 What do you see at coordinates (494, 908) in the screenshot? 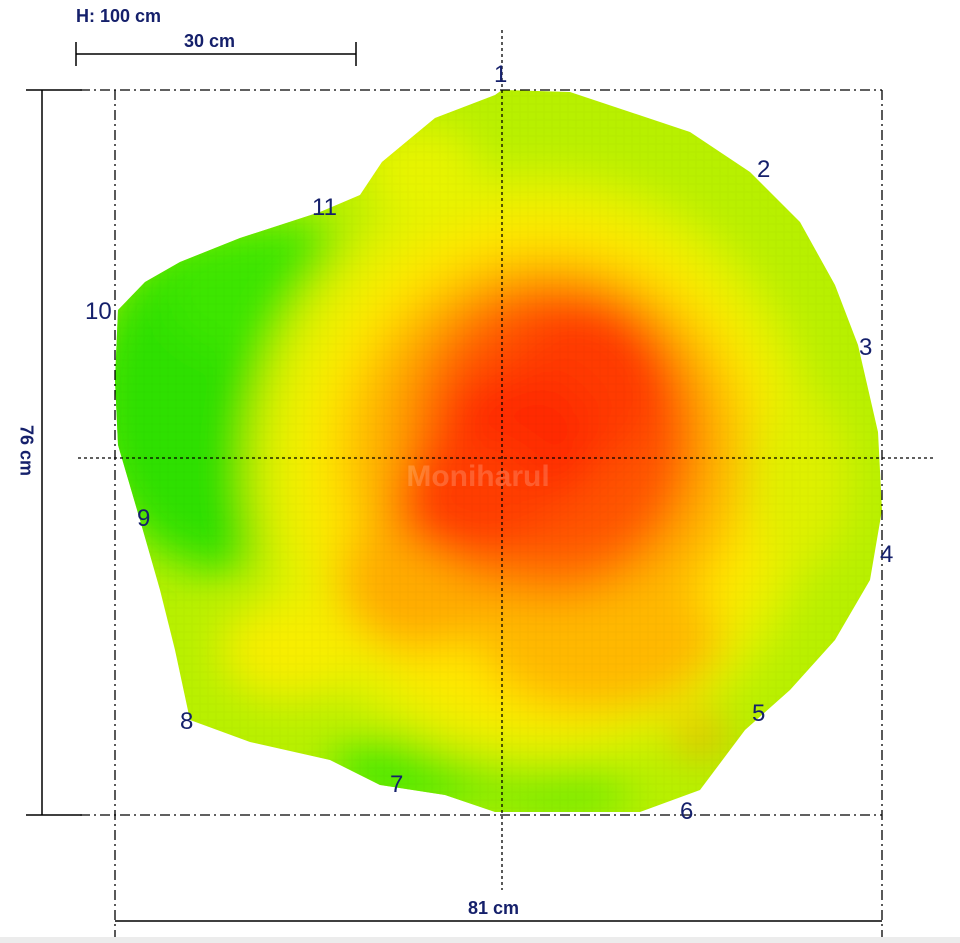
I see `horizontal-dimension-label: 81 cm` at bounding box center [494, 908].